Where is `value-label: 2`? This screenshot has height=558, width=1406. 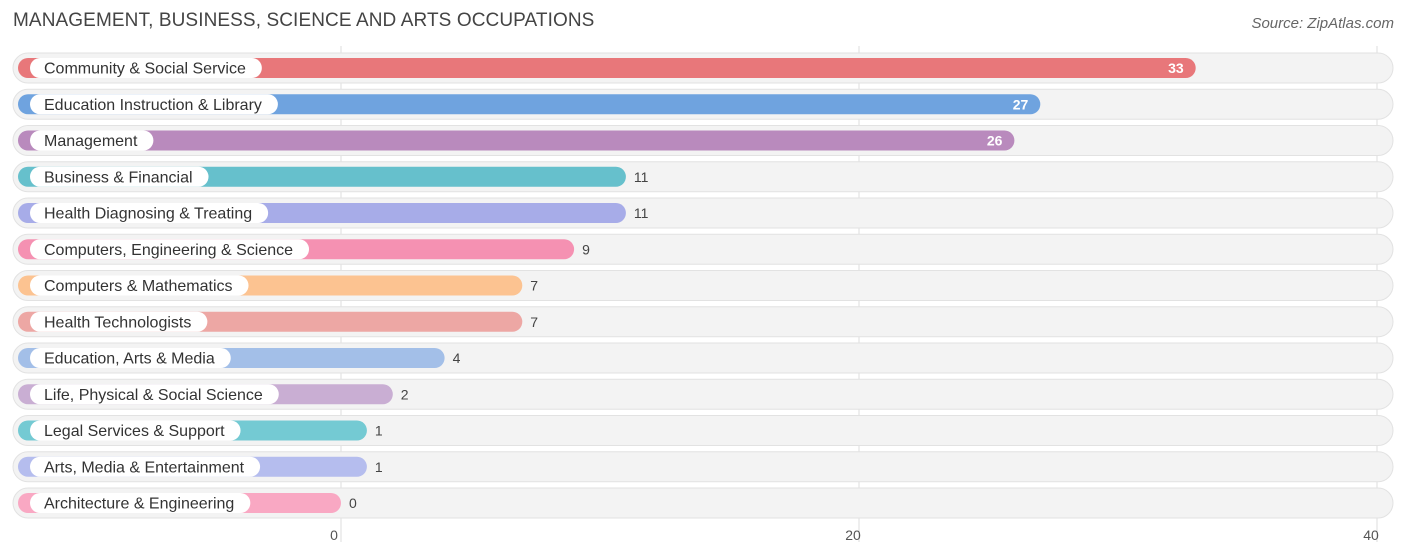
value-label: 2 is located at coordinates (405, 394).